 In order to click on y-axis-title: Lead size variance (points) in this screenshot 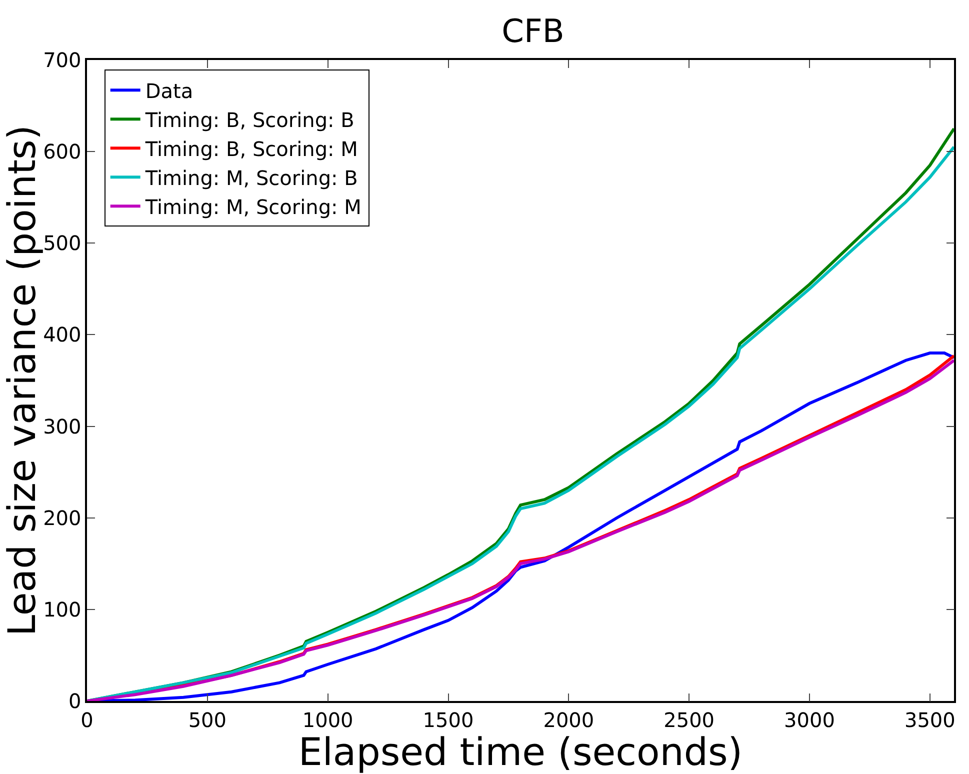, I will do `click(22, 380)`.